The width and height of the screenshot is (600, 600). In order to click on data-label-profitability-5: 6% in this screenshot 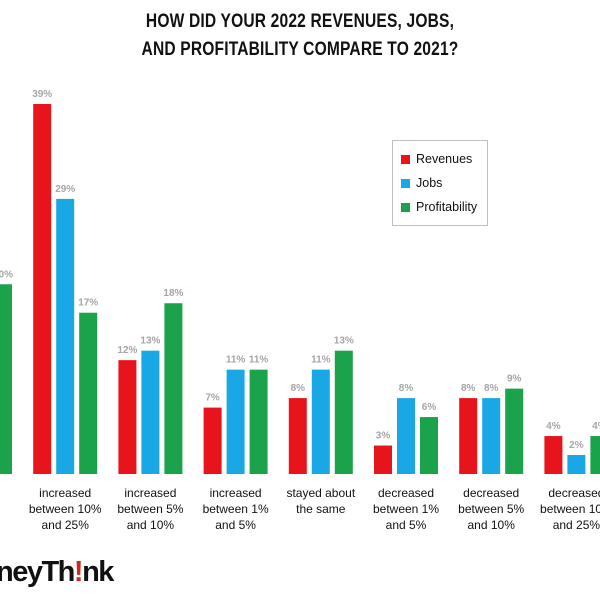, I will do `click(429, 407)`.